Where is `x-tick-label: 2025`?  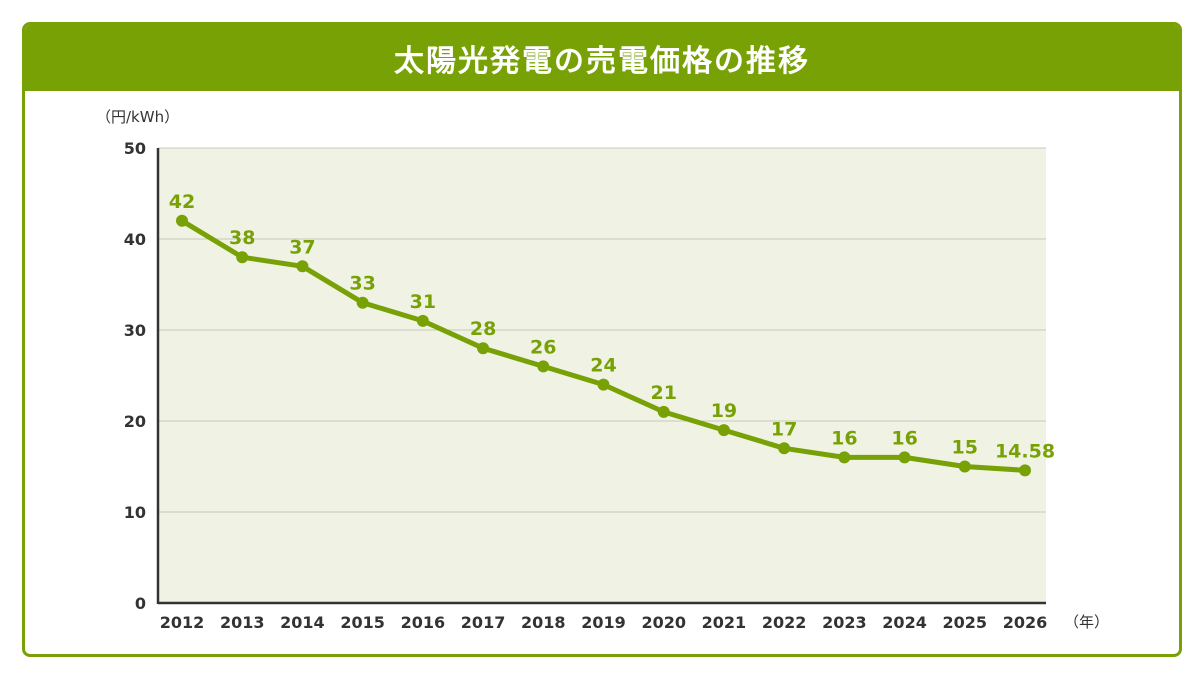
x-tick-label: 2025 is located at coordinates (965, 622).